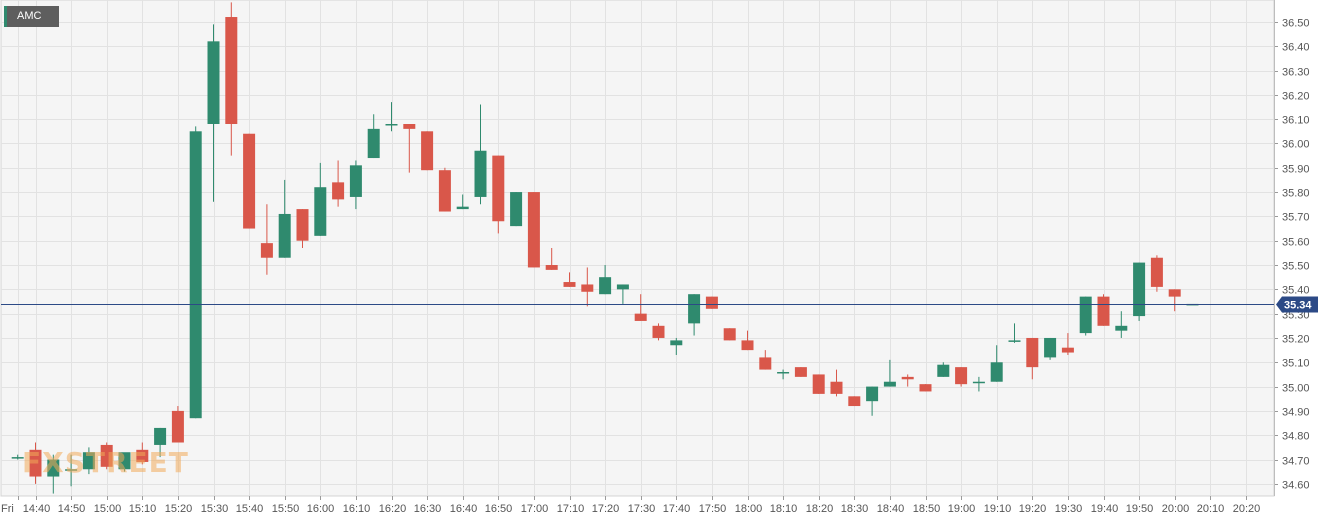 The image size is (1340, 521). Describe the element at coordinates (1211, 509) in the screenshot. I see `x-tick-label: 20:10` at that location.